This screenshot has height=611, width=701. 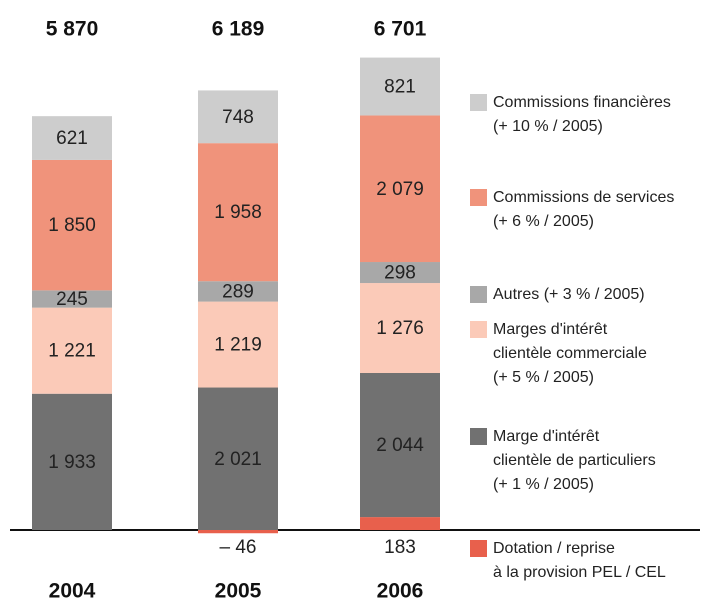 I want to click on legend-item: Commissions financières (+ 10 % / 2005), so click(x=585, y=115).